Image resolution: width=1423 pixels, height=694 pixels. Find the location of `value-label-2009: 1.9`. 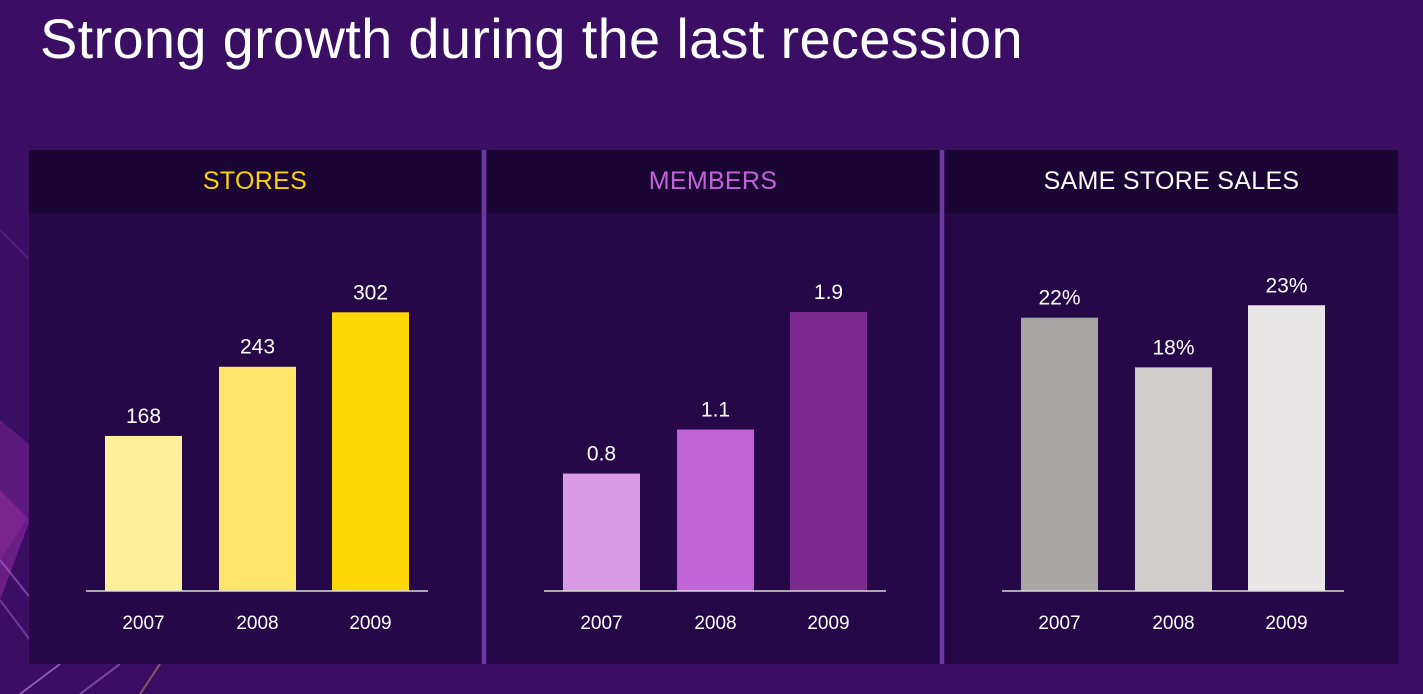

value-label-2009: 1.9 is located at coordinates (828, 292).